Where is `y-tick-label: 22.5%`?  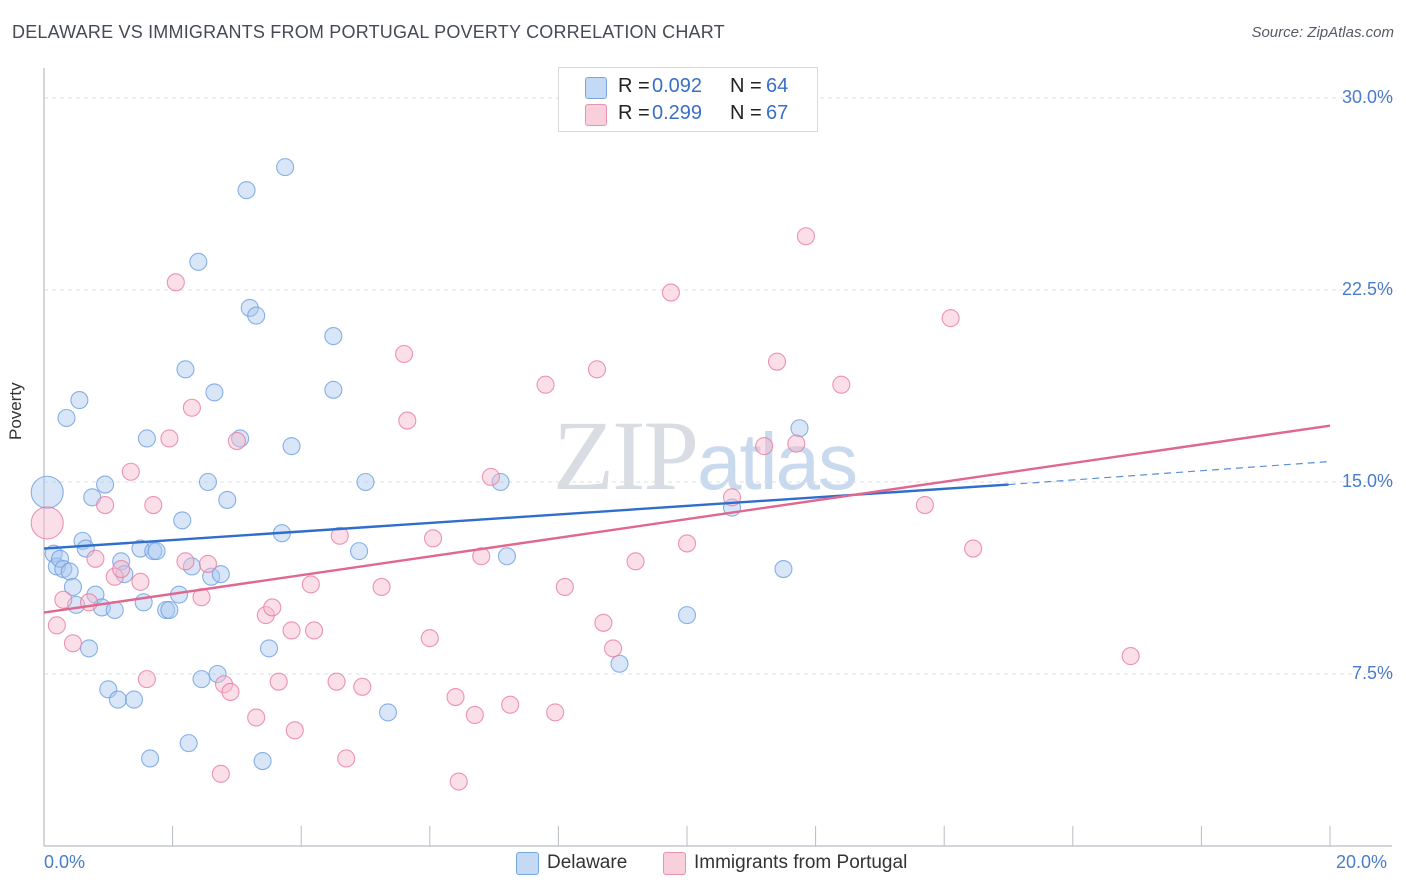 y-tick-label: 22.5% is located at coordinates (1367, 289).